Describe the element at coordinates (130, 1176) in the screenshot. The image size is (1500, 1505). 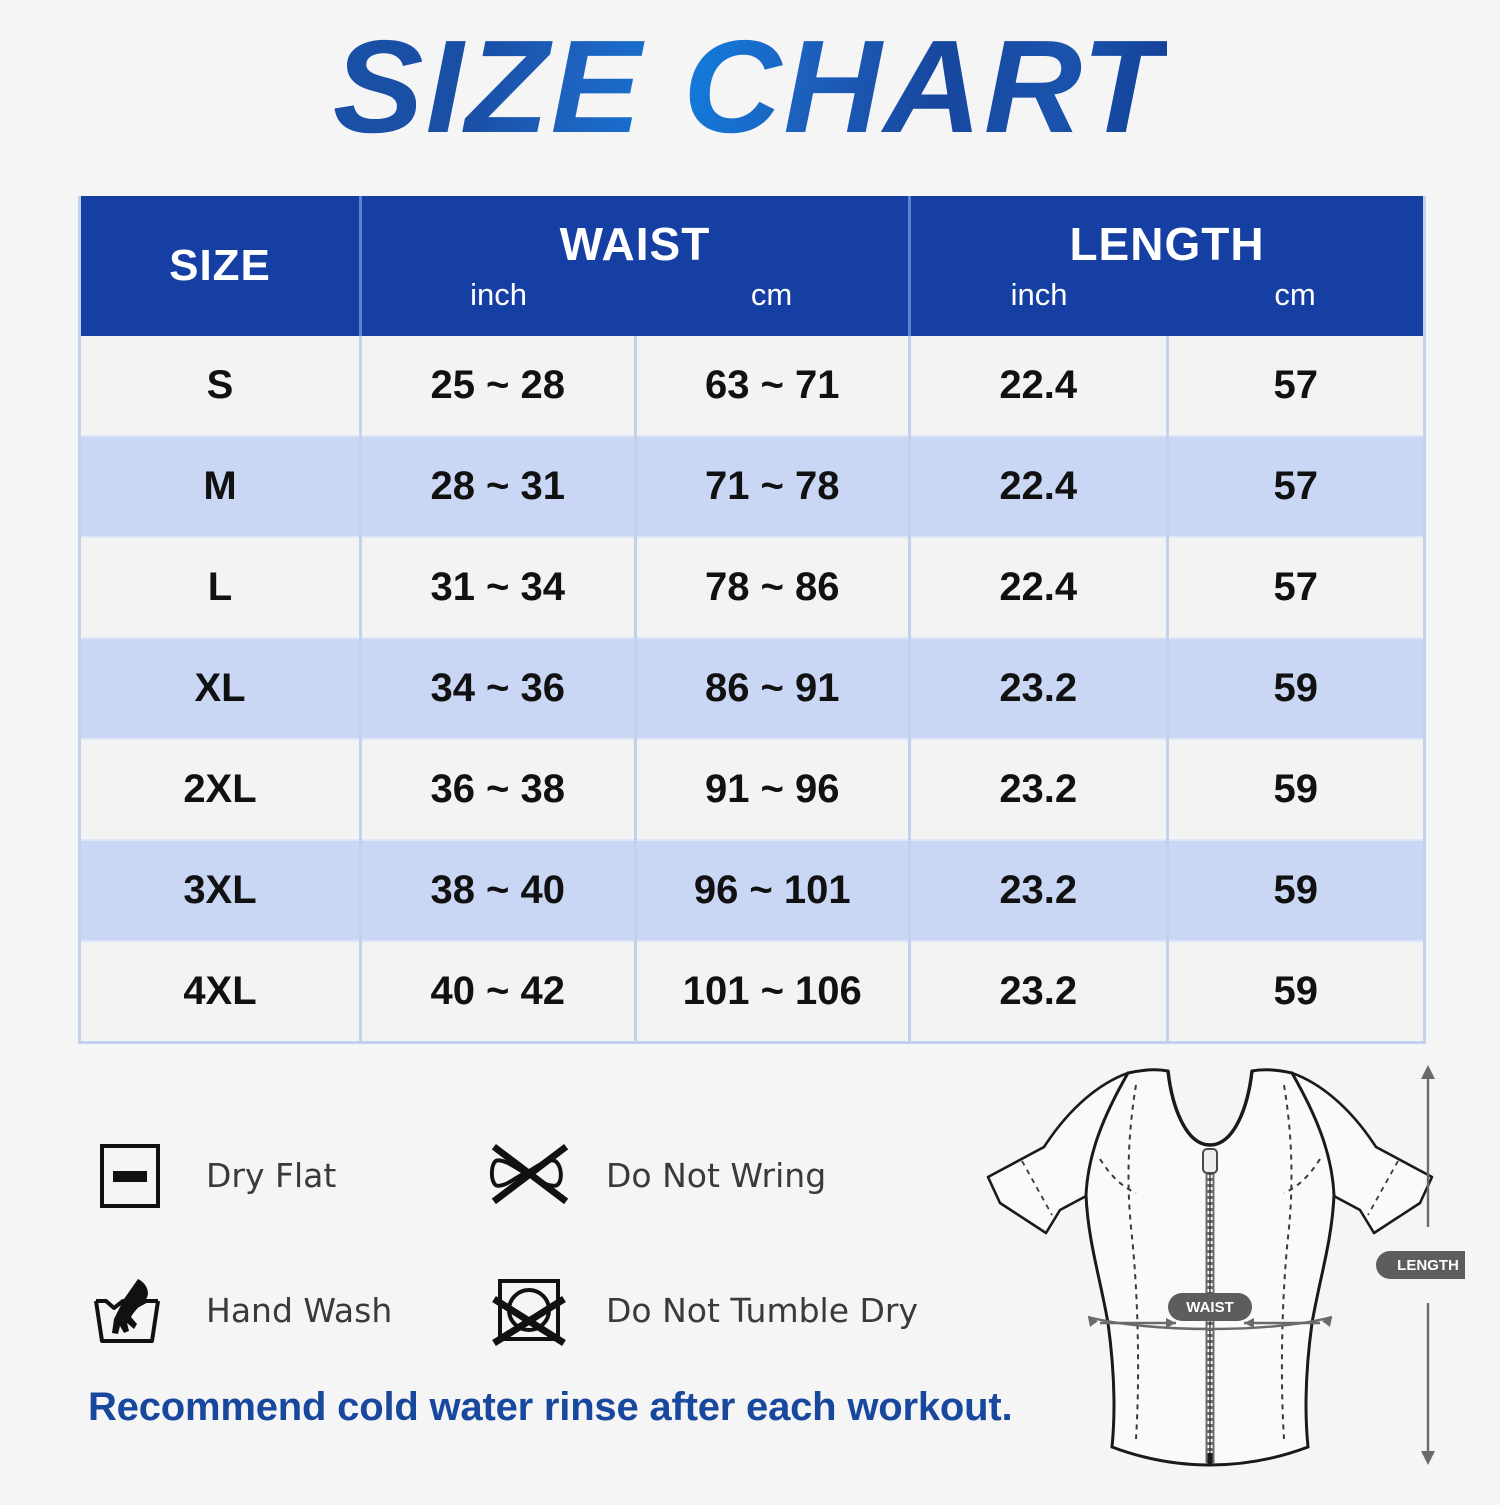
I see `dry-flat-icon` at that location.